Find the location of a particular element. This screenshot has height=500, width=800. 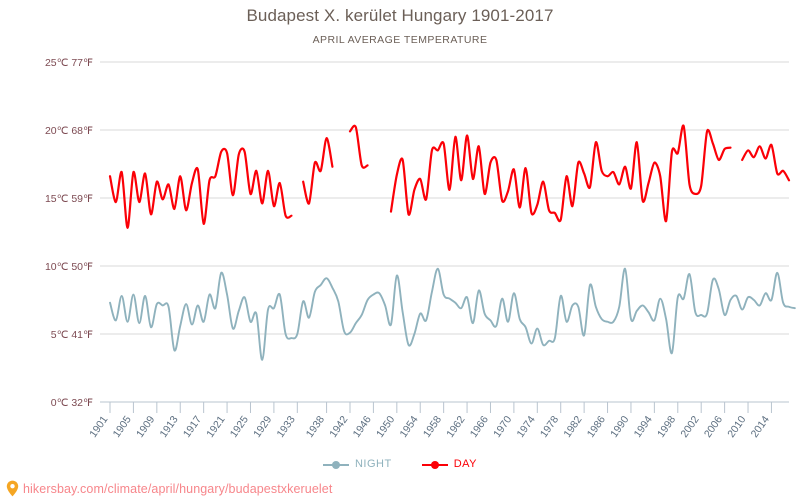

x-axis-tick-label: 1974 is located at coordinates (526, 427).